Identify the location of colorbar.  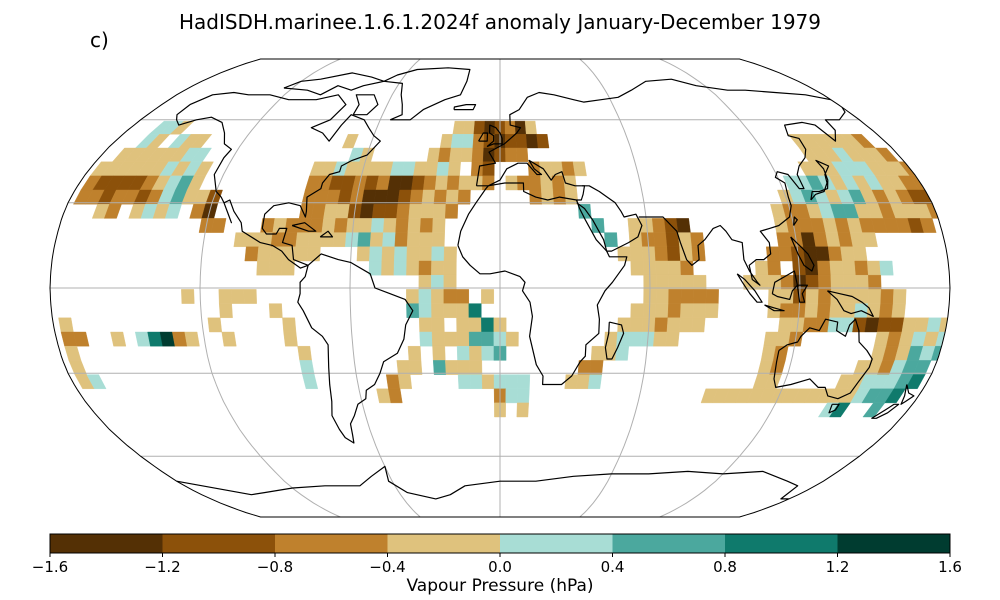
(500, 545).